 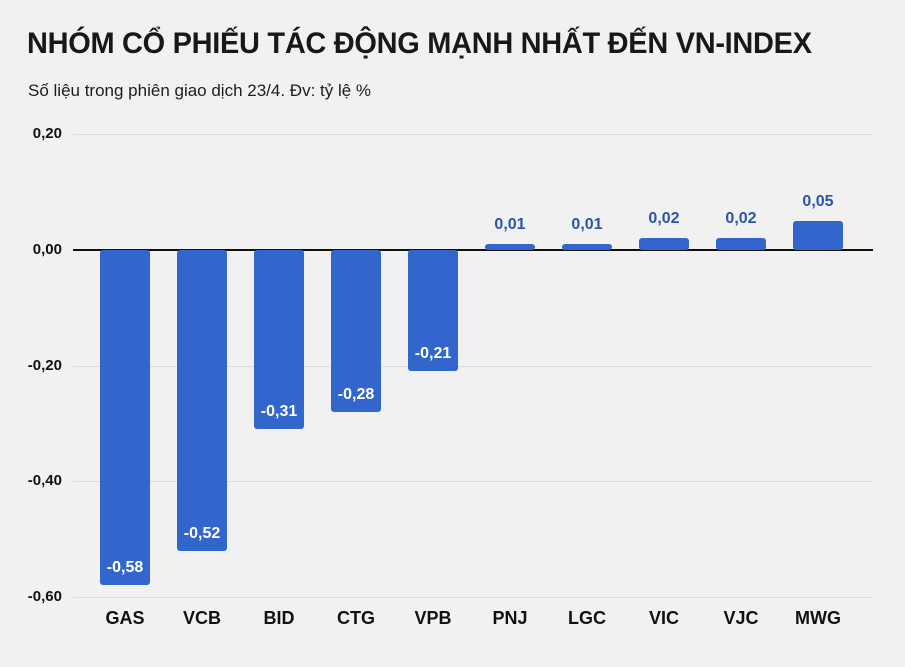 I want to click on bar-vcb, so click(x=202, y=400).